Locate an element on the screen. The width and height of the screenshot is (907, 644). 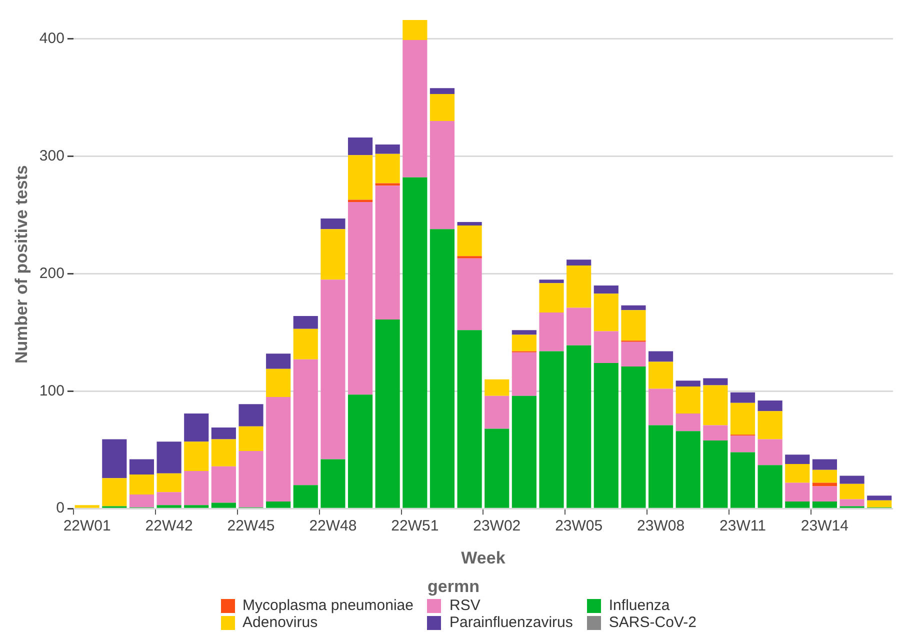
x-tick-label: 23W11 is located at coordinates (743, 526).